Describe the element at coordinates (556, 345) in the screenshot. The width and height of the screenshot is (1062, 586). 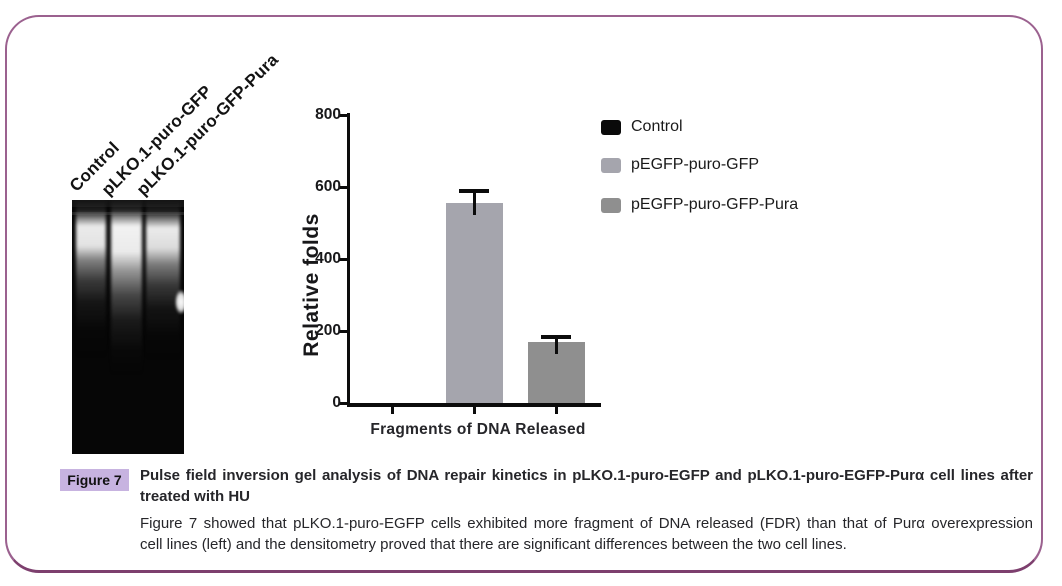
I see `error-bar-stem-pEGFP-puro-GFP-Pura` at that location.